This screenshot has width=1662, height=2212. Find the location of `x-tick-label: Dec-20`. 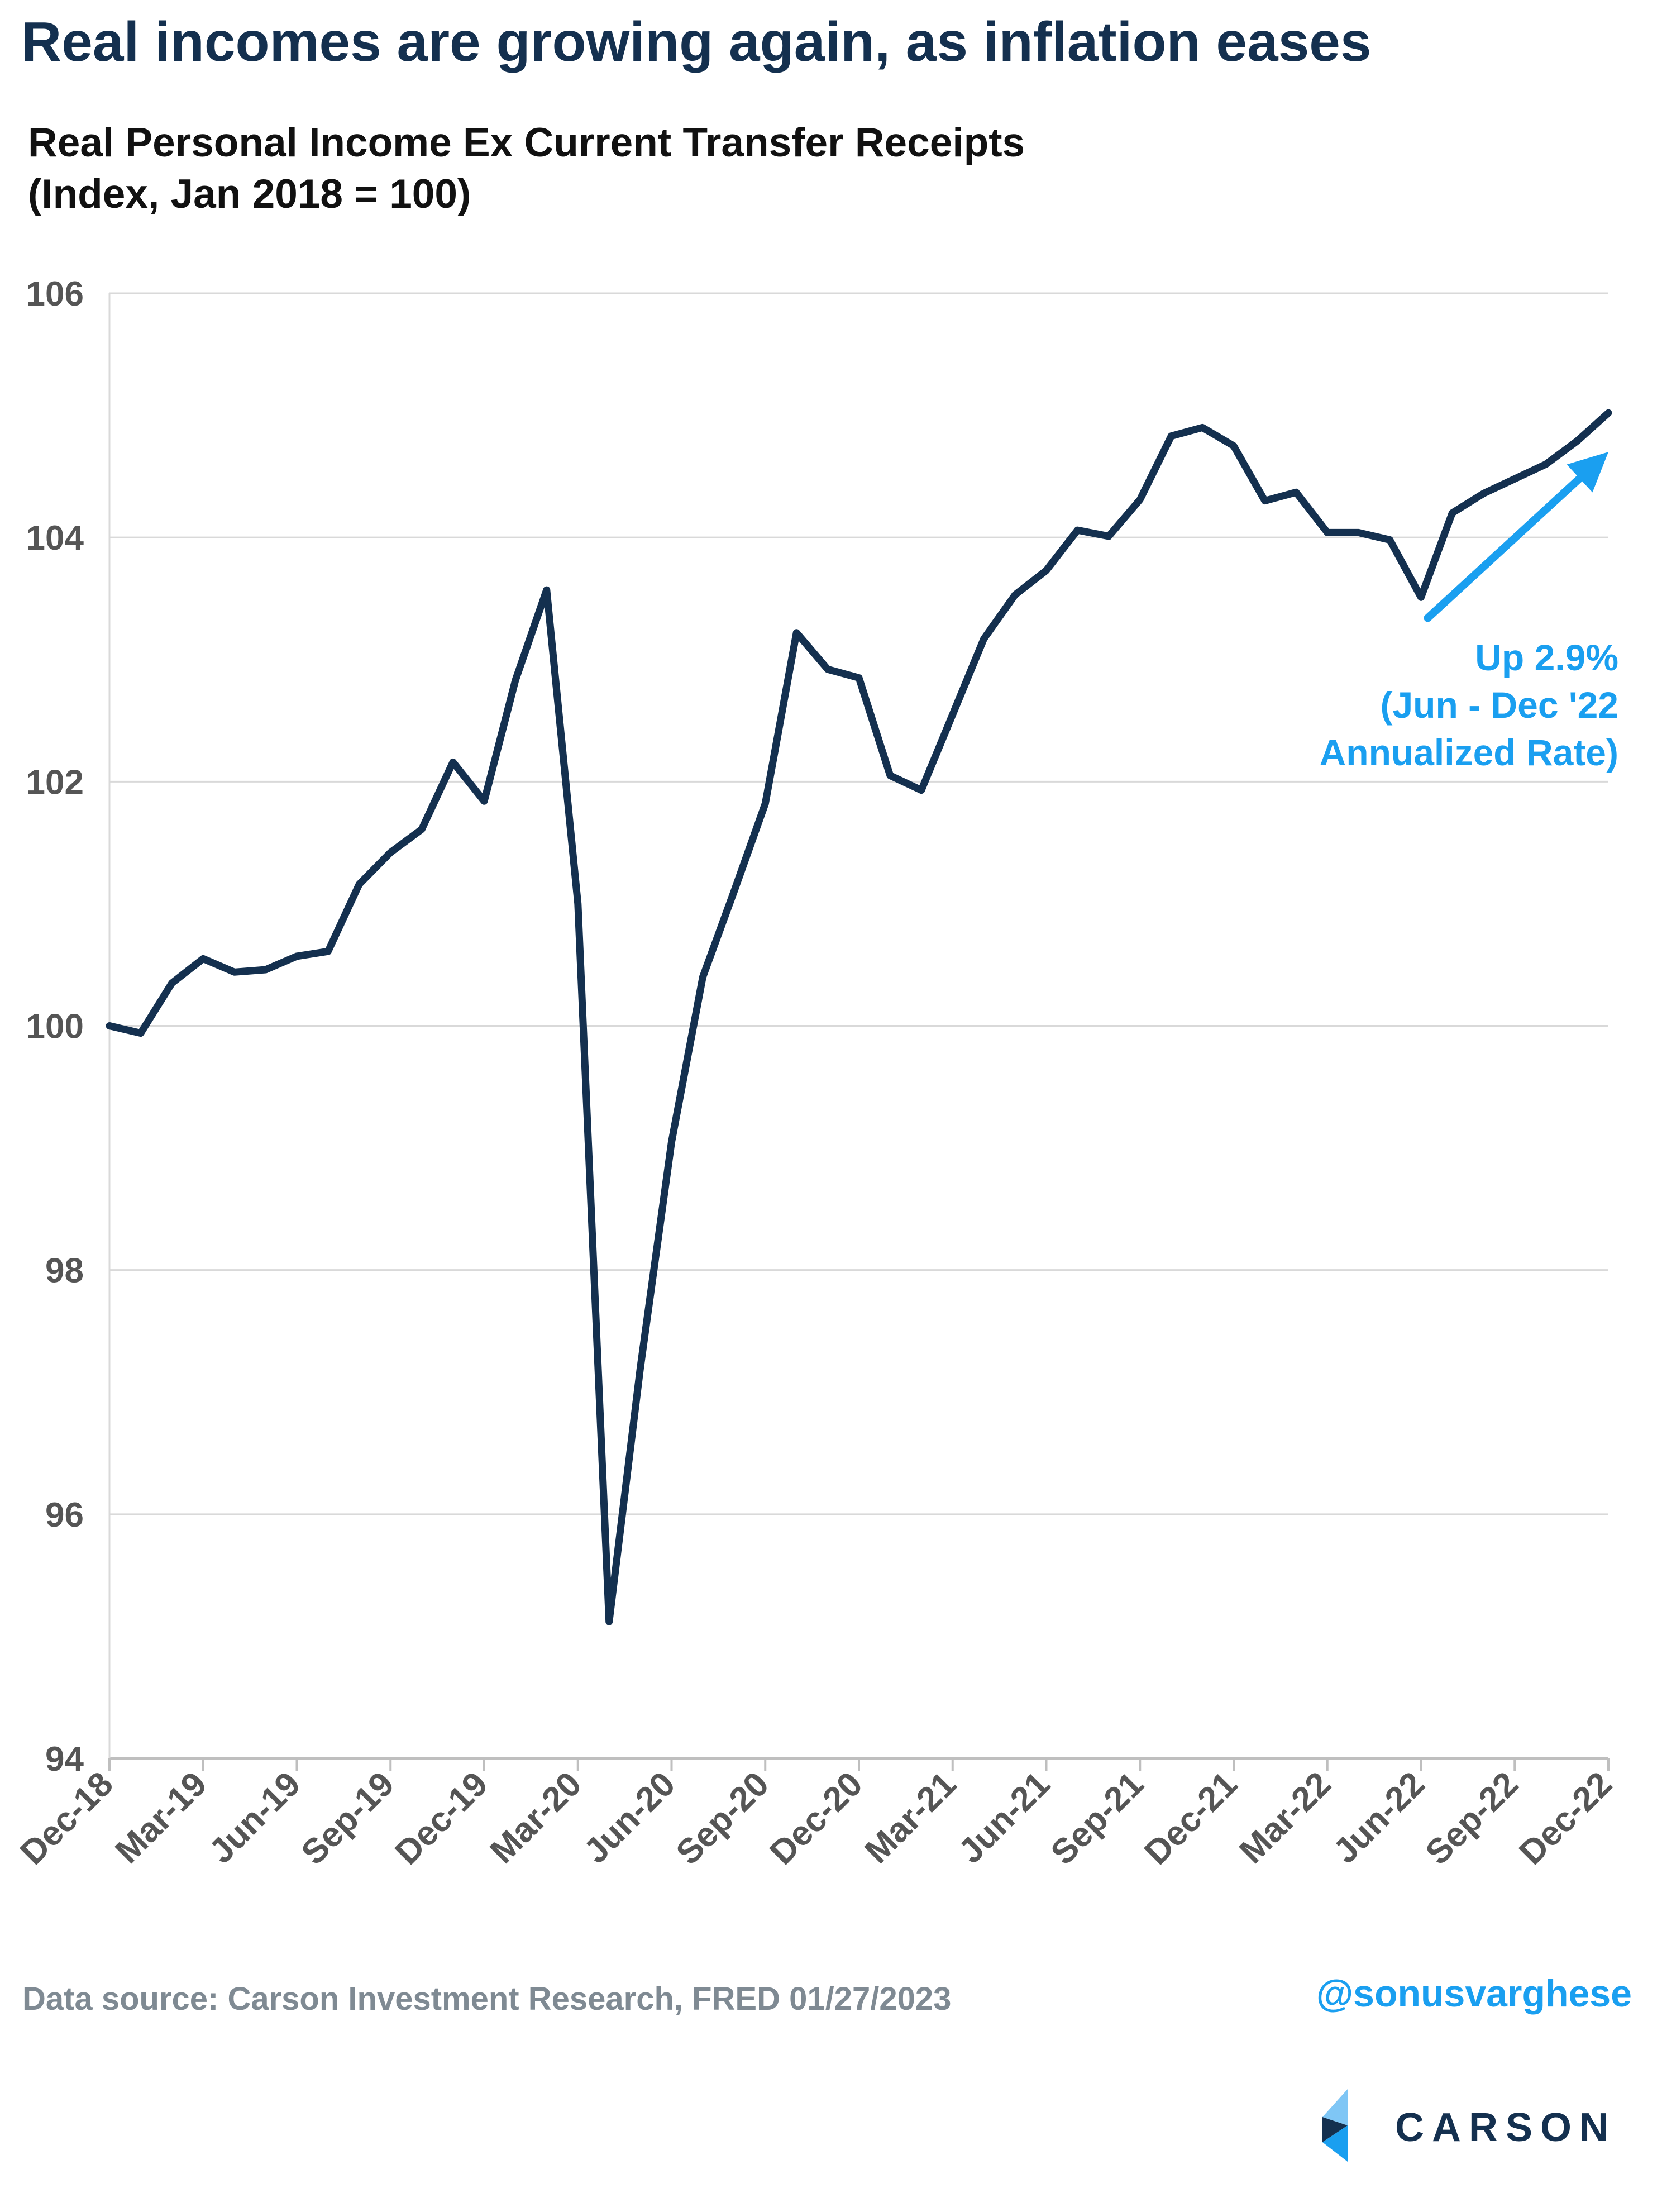

x-tick-label: Dec-20 is located at coordinates (816, 1819).